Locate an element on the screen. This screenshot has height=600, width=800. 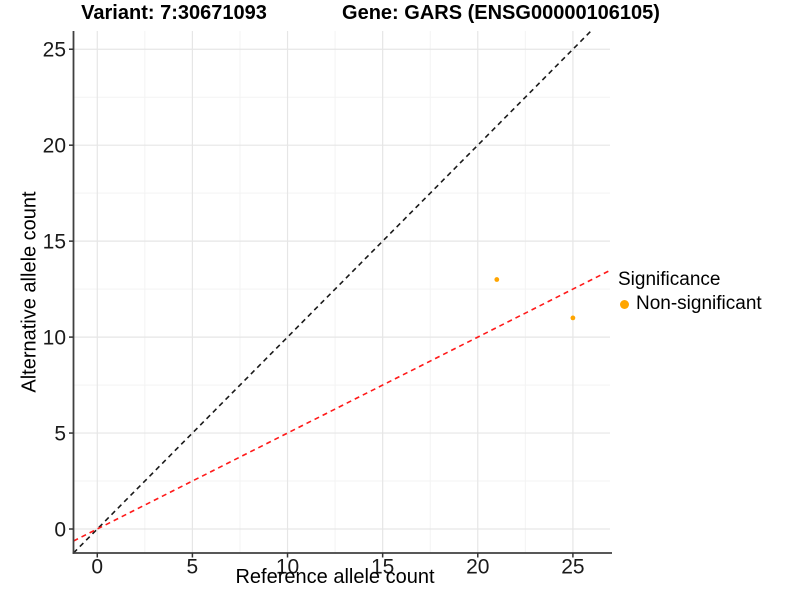
legend: Significance Non-significant is located at coordinates (690, 292).